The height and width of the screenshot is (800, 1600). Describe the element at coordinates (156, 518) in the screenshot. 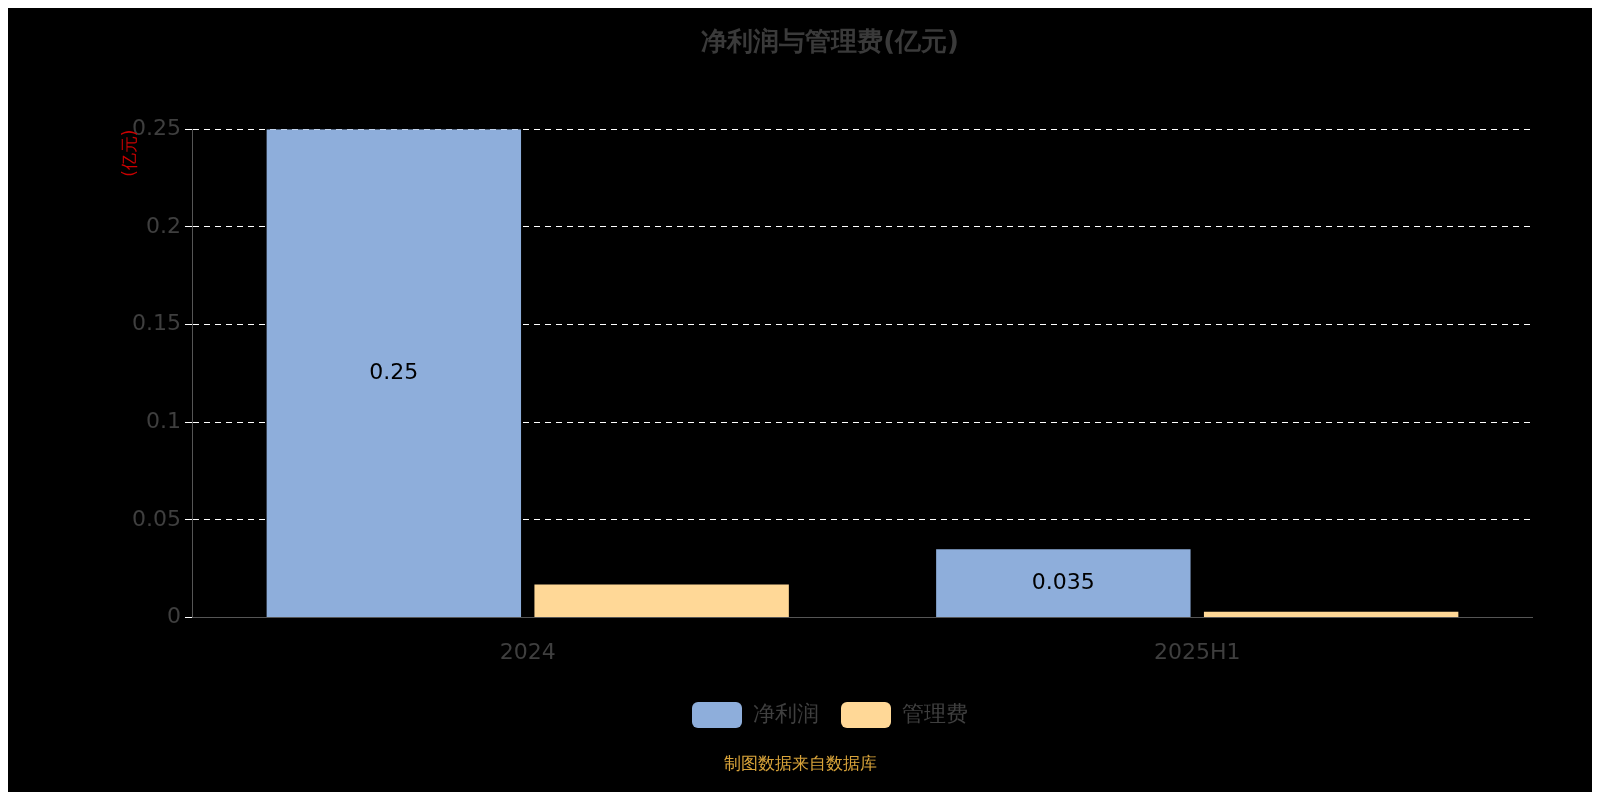

I see `y-tick-label: 0.05` at that location.